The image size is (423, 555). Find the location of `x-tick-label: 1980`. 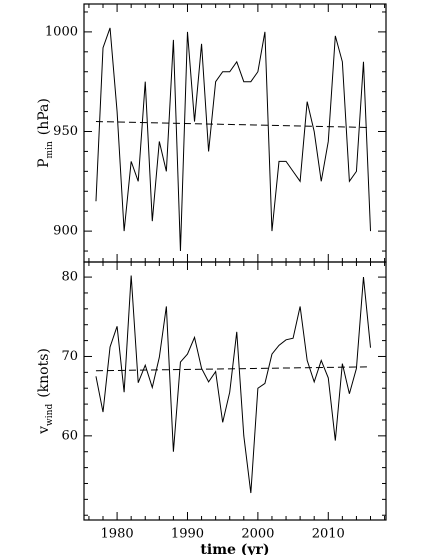

x-tick-label: 1980 is located at coordinates (117, 534).